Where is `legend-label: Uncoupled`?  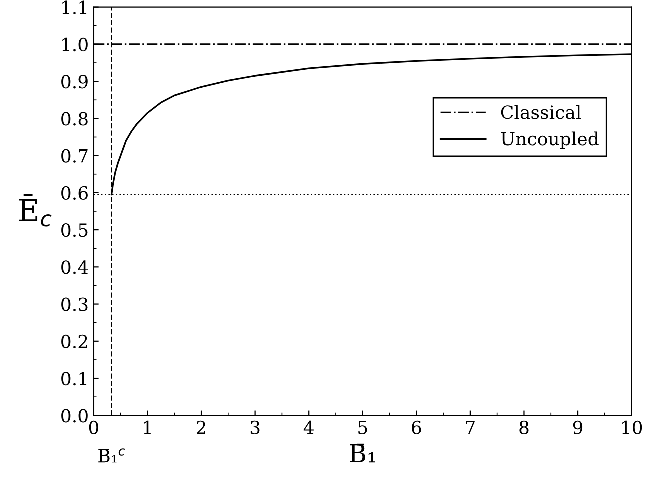
legend-label: Uncoupled is located at coordinates (550, 141).